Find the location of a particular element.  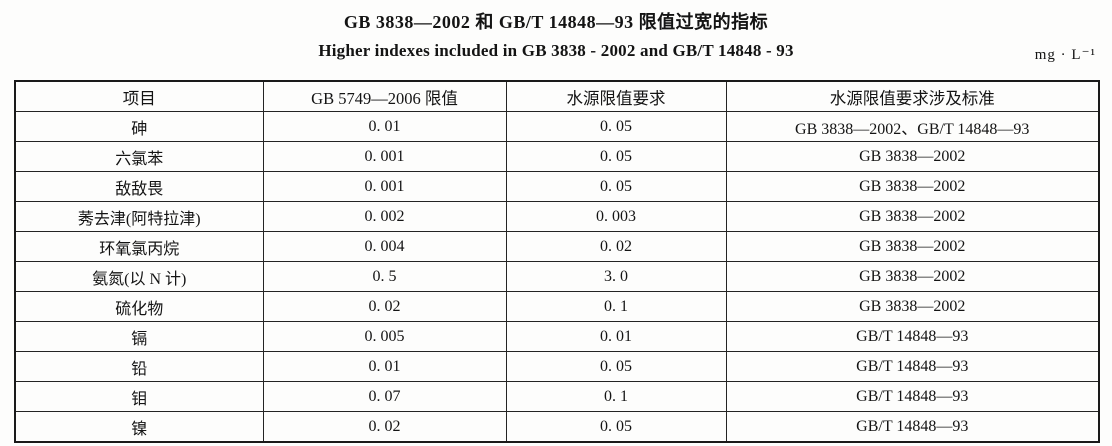

table-row: 莠去津(阿特拉津) 0. 002 0. 003 GB 3838—2002 is located at coordinates (557, 216).